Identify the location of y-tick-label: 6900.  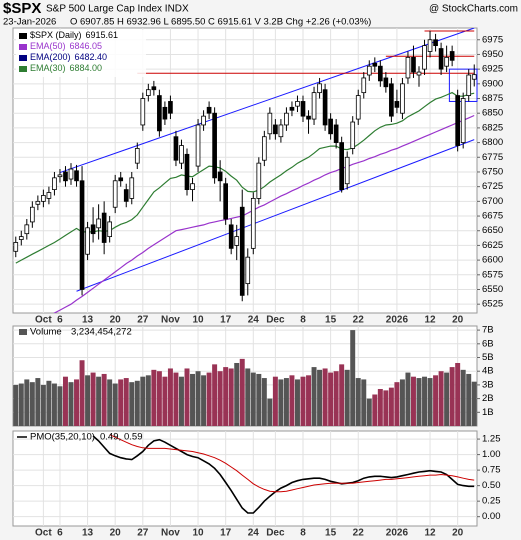
(492, 83).